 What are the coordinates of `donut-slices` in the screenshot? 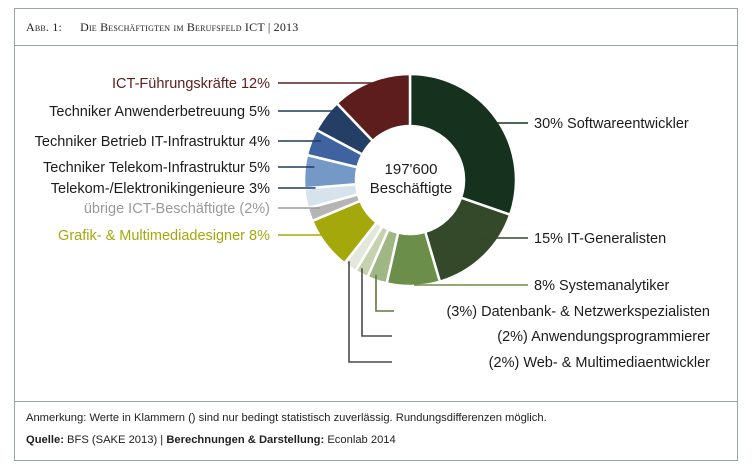 It's located at (410, 180).